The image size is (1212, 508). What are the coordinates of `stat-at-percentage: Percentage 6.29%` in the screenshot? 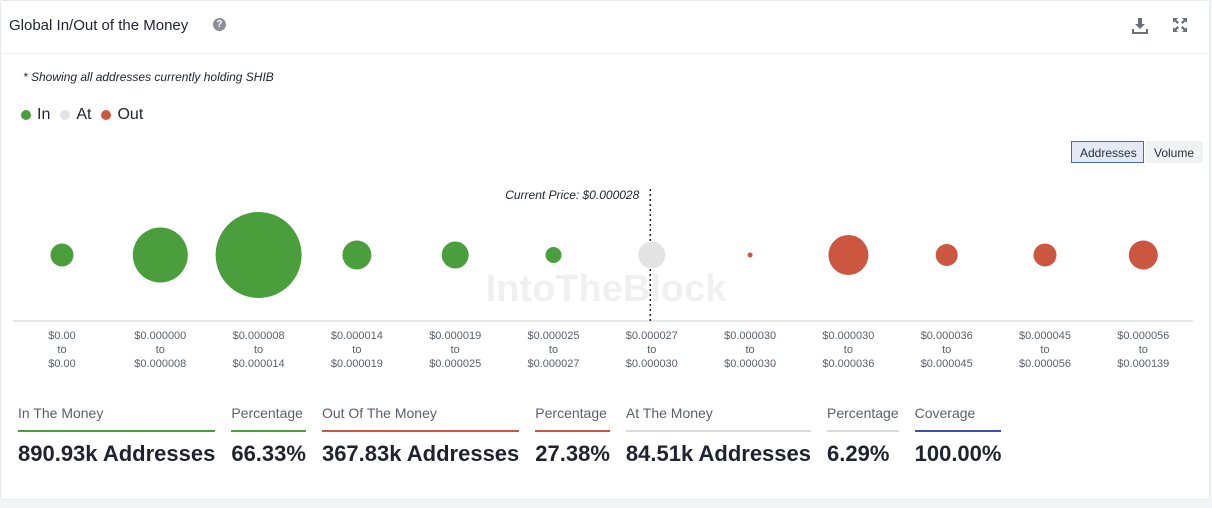 It's located at (863, 436).